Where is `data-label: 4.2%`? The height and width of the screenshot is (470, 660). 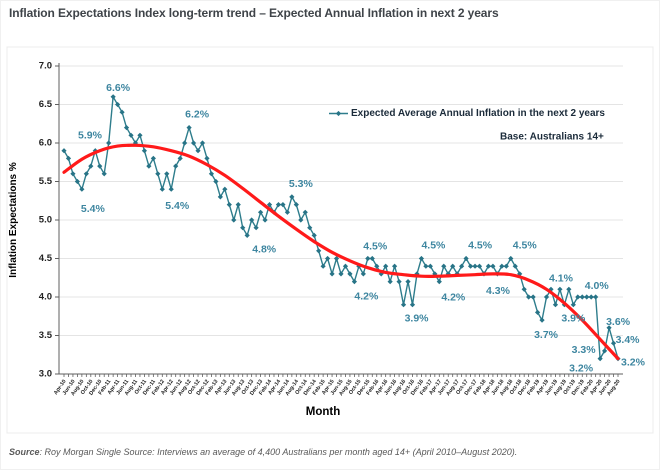 data-label: 4.2% is located at coordinates (453, 298).